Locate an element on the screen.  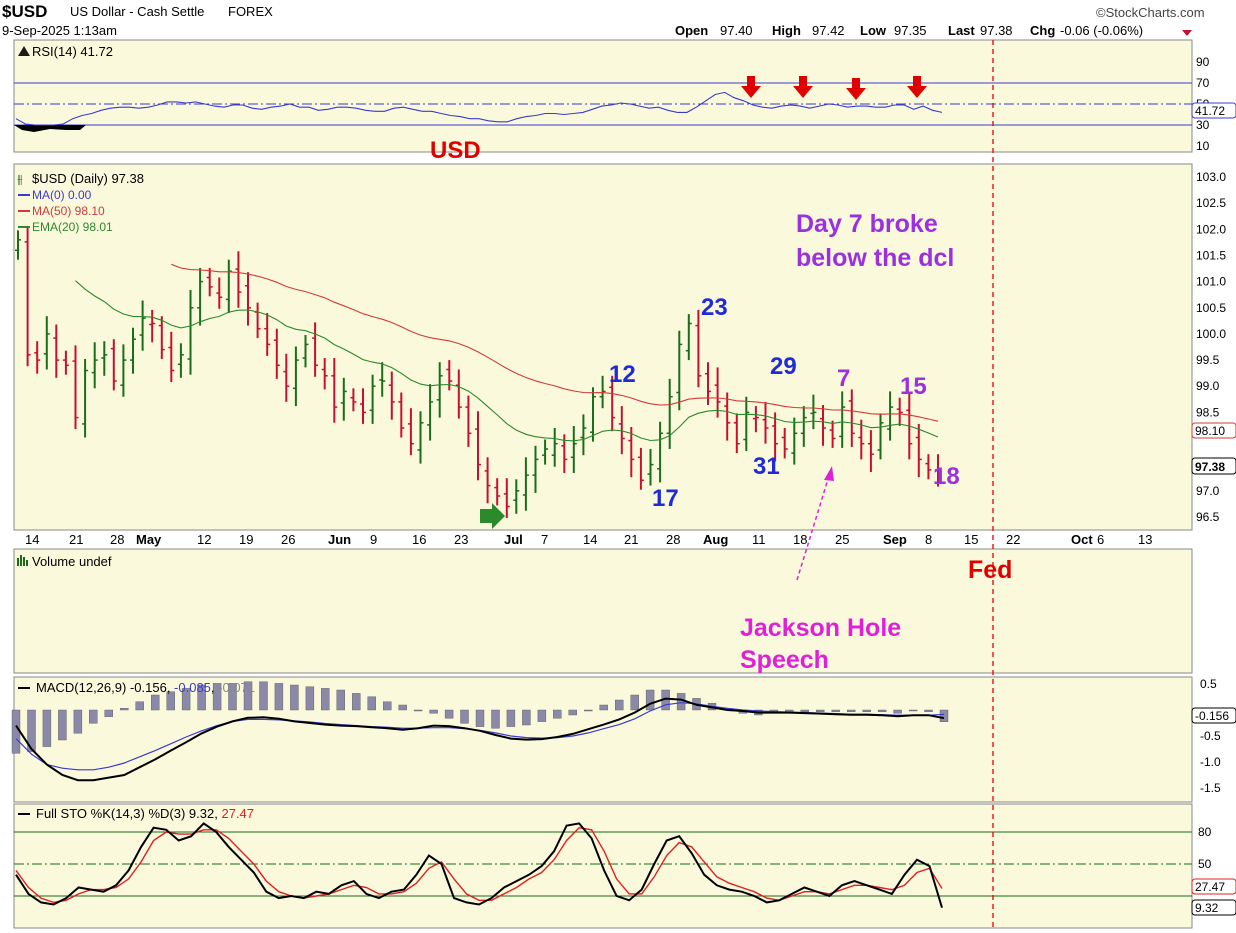
price-tick-label: 100.0 is located at coordinates (1211, 334).